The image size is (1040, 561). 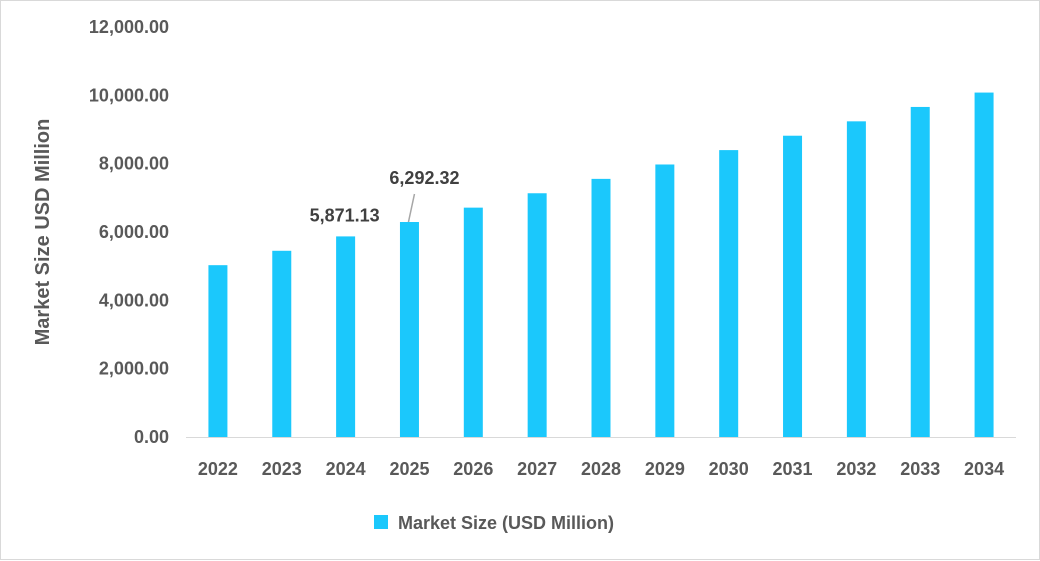 What do you see at coordinates (151, 437) in the screenshot?
I see `y-tick-label: 0.00` at bounding box center [151, 437].